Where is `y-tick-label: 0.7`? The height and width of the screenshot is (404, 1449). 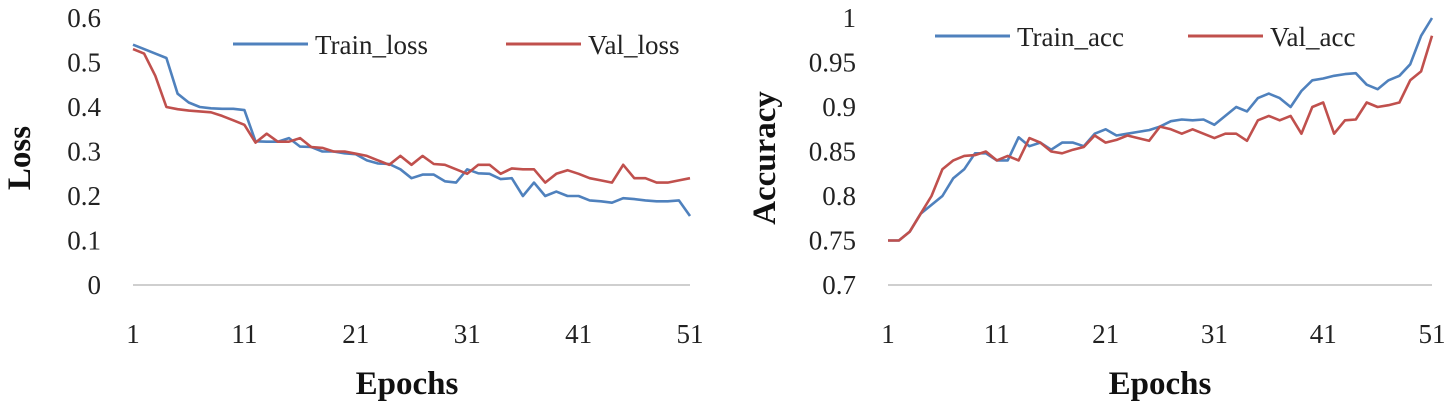 y-tick-label: 0.7 is located at coordinates (839, 285).